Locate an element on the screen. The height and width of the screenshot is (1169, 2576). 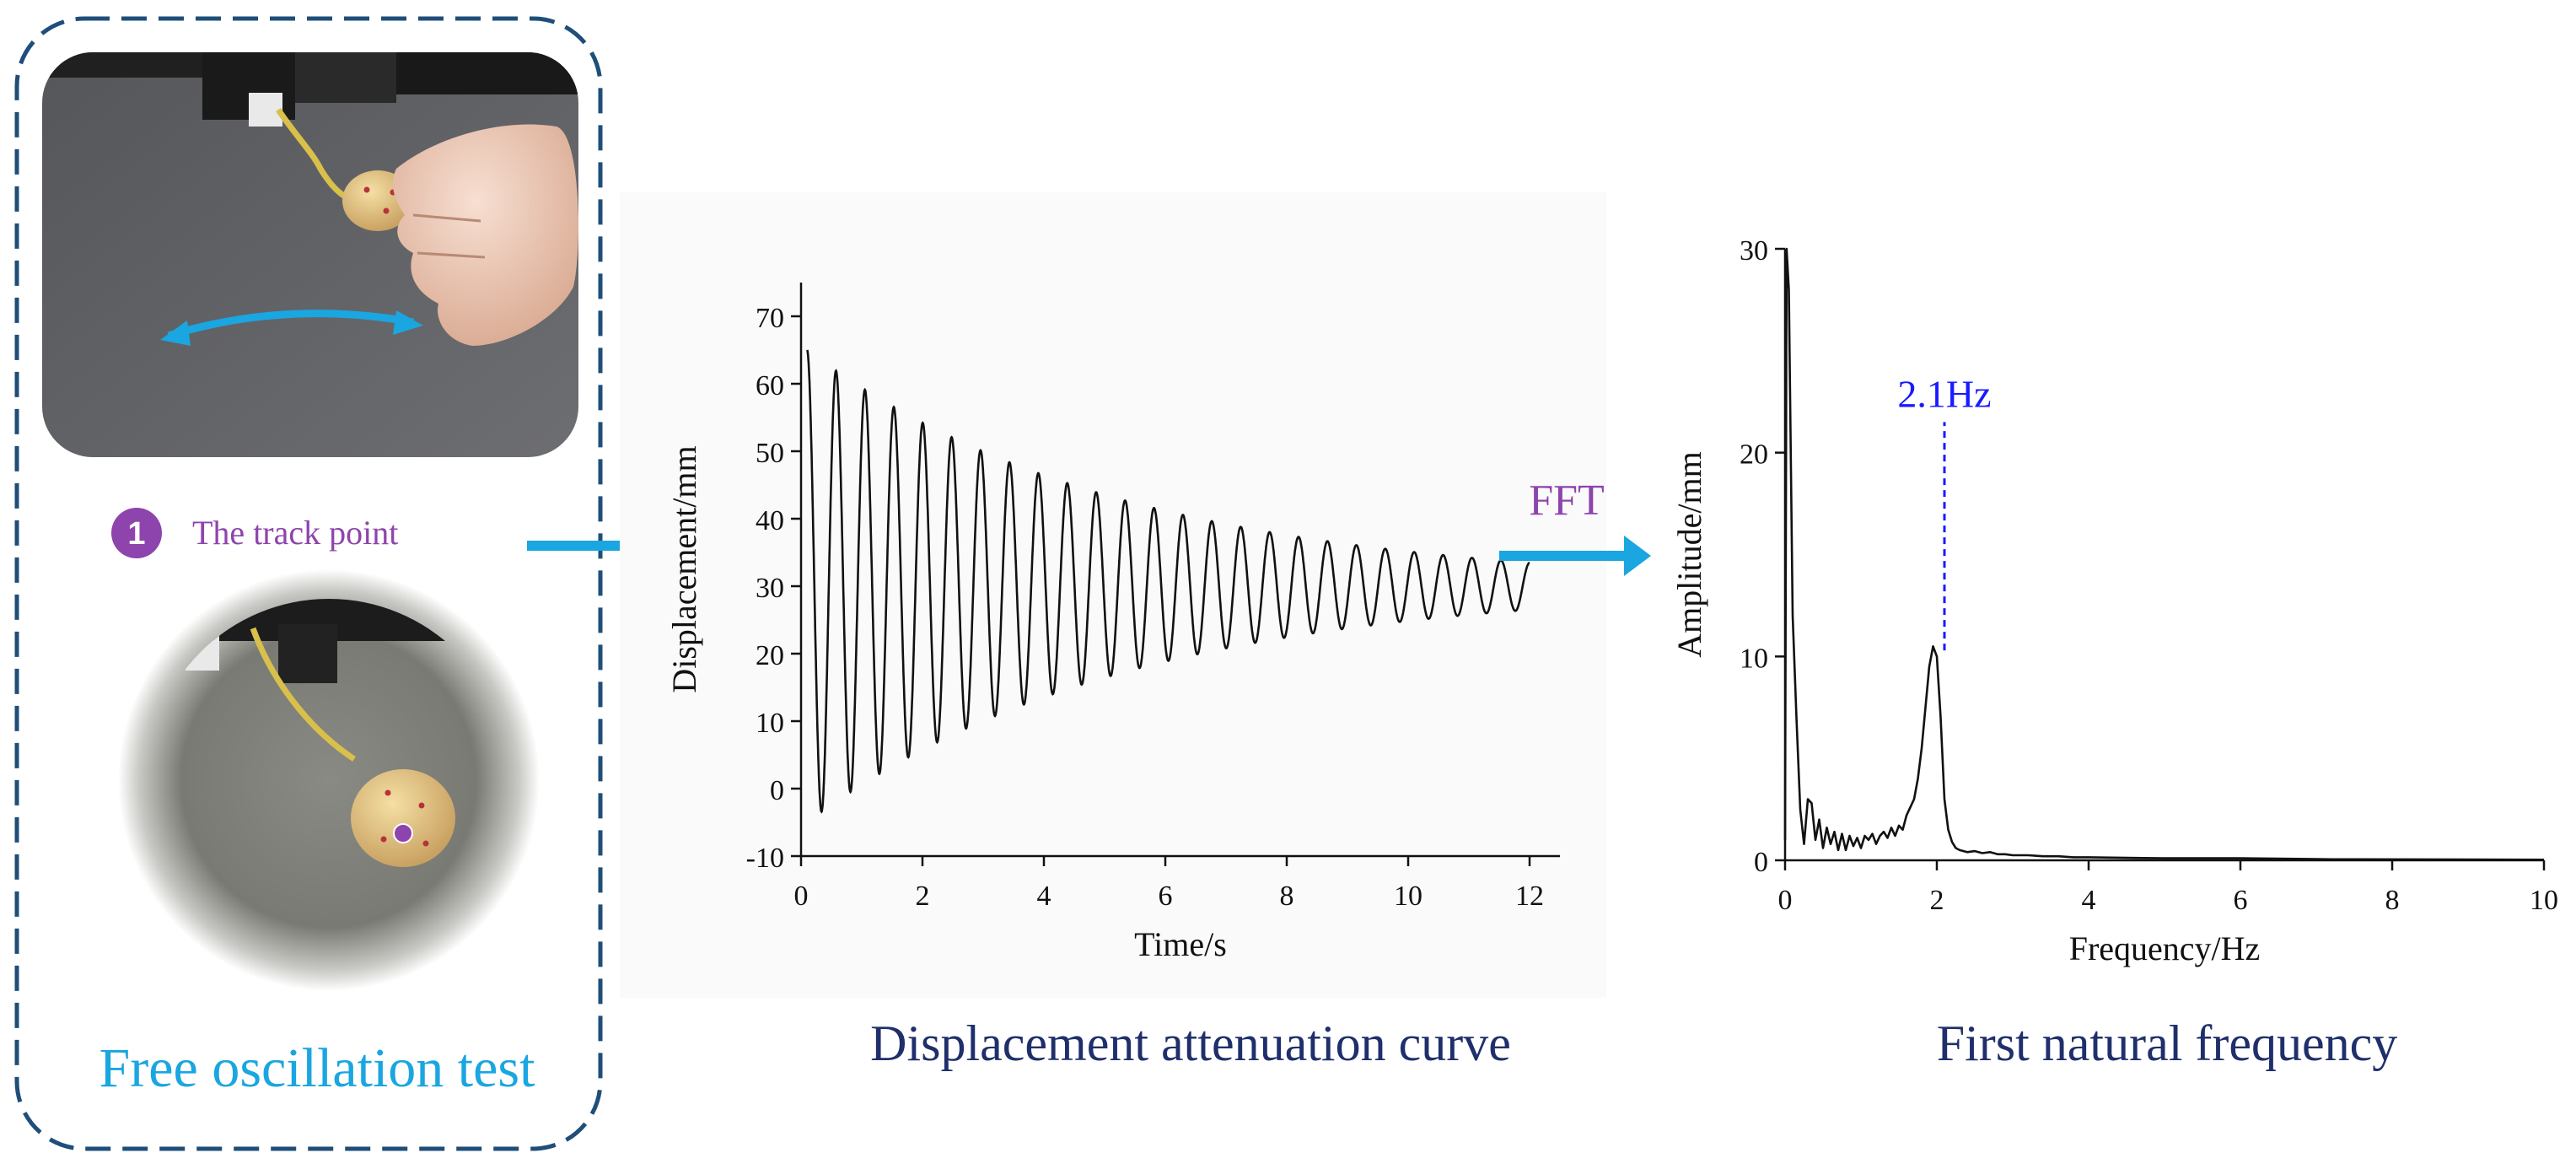
track-marker-icon is located at coordinates (136, 533).